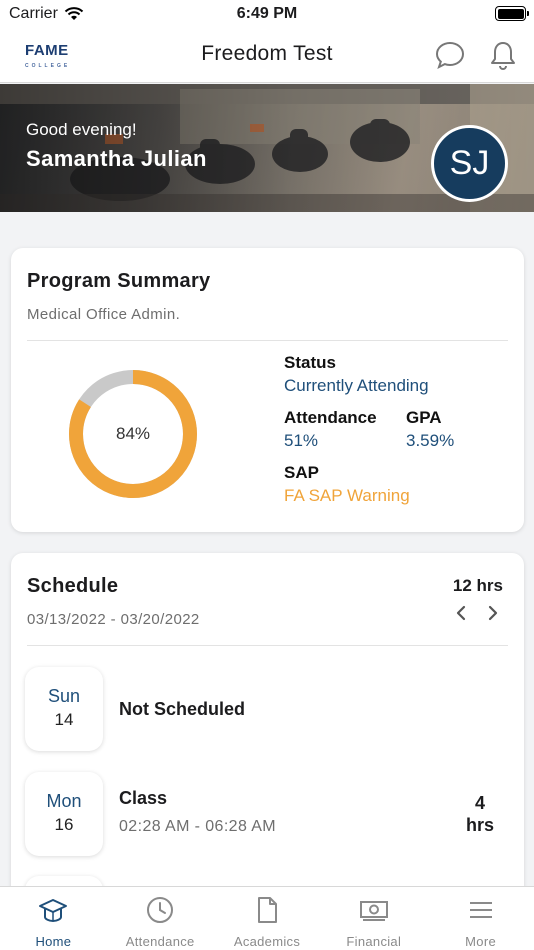 The image size is (534, 950). I want to click on day-number: 16, so click(64, 824).